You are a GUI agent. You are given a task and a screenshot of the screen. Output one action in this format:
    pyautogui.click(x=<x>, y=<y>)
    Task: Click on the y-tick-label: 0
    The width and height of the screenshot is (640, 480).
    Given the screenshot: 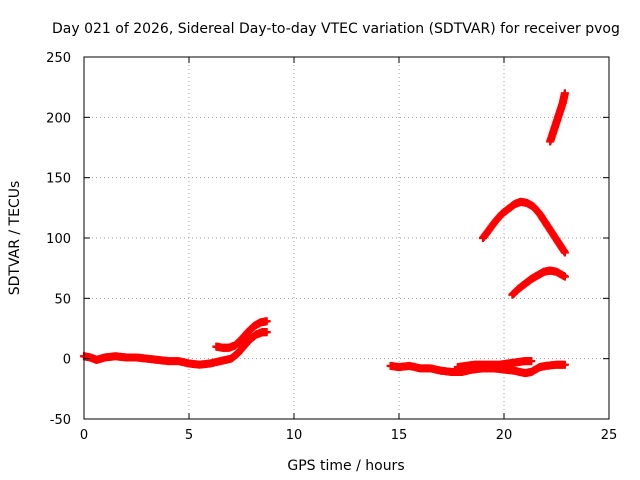 What is the action you would take?
    pyautogui.click(x=67, y=360)
    